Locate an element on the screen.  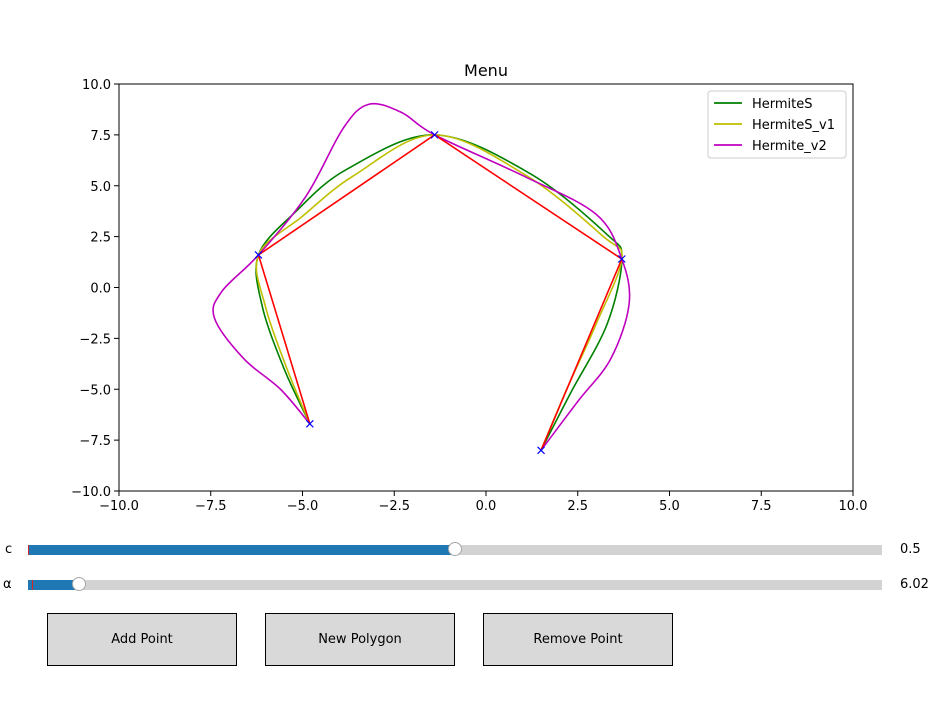
slider-alpha is located at coordinates (455, 584).